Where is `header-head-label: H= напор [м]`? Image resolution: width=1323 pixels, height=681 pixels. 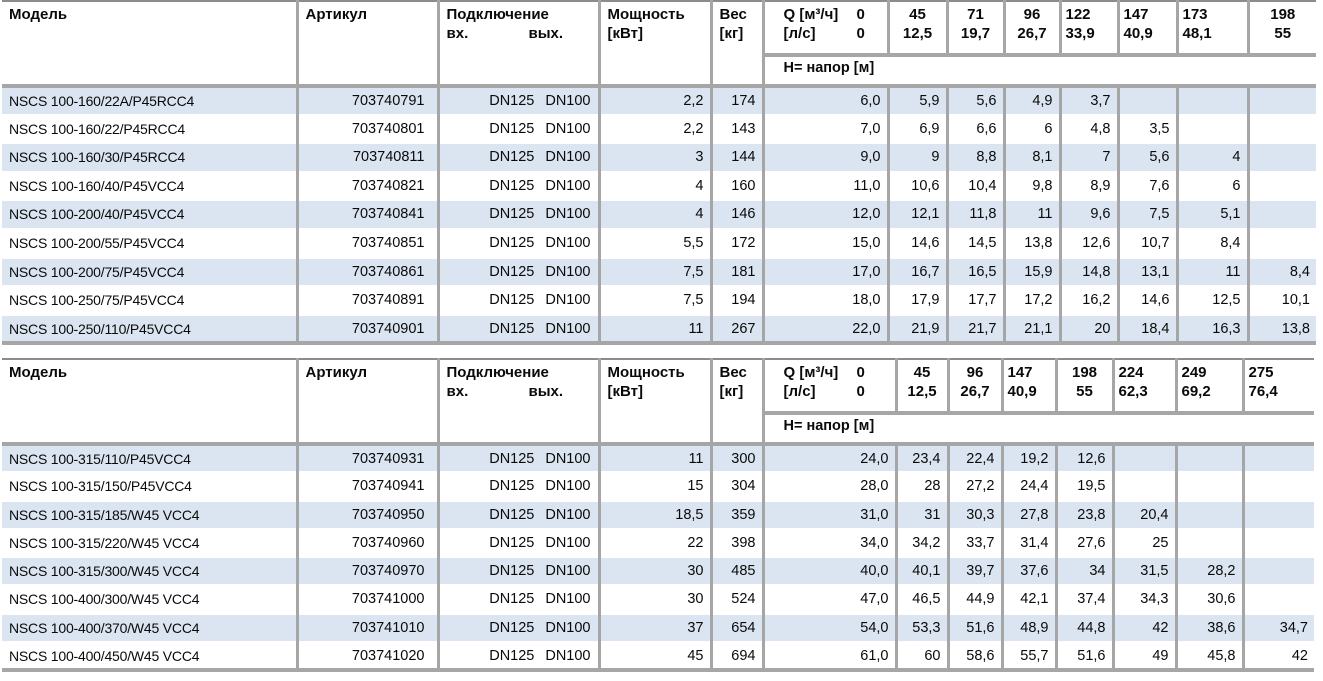
header-head-label: H= напор [м] is located at coordinates (1037, 428).